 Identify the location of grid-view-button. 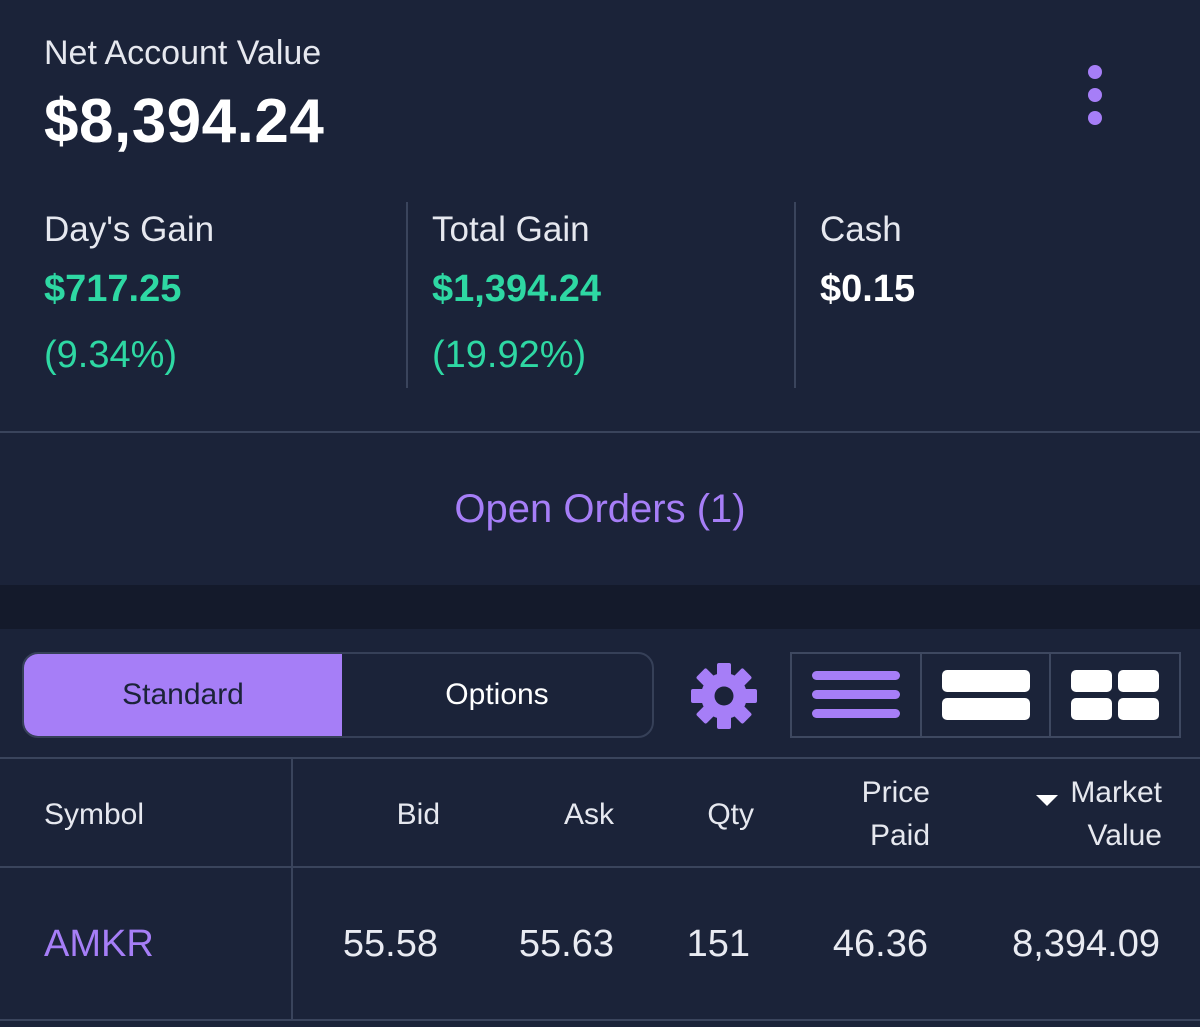
(1114, 695).